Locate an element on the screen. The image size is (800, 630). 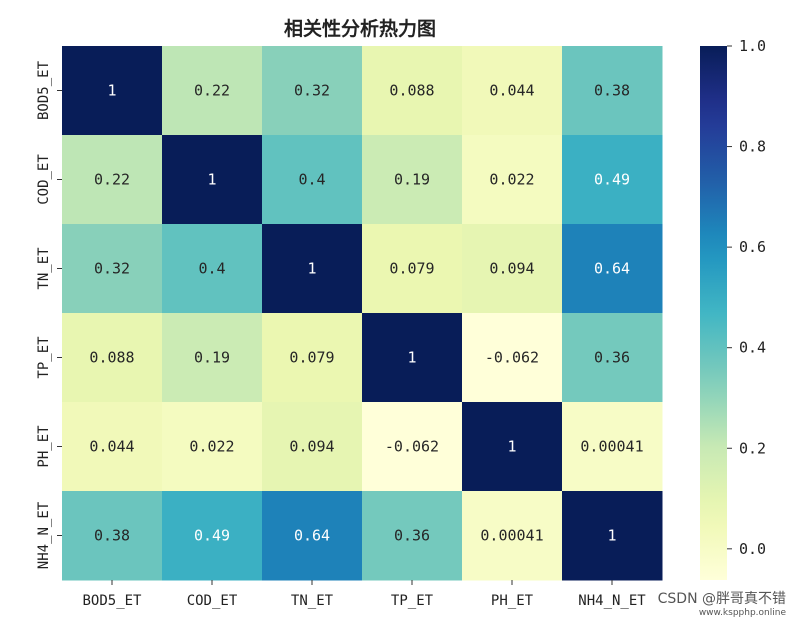
watermark-line1: CSDN @胖哥真不错 is located at coordinates (721, 599).